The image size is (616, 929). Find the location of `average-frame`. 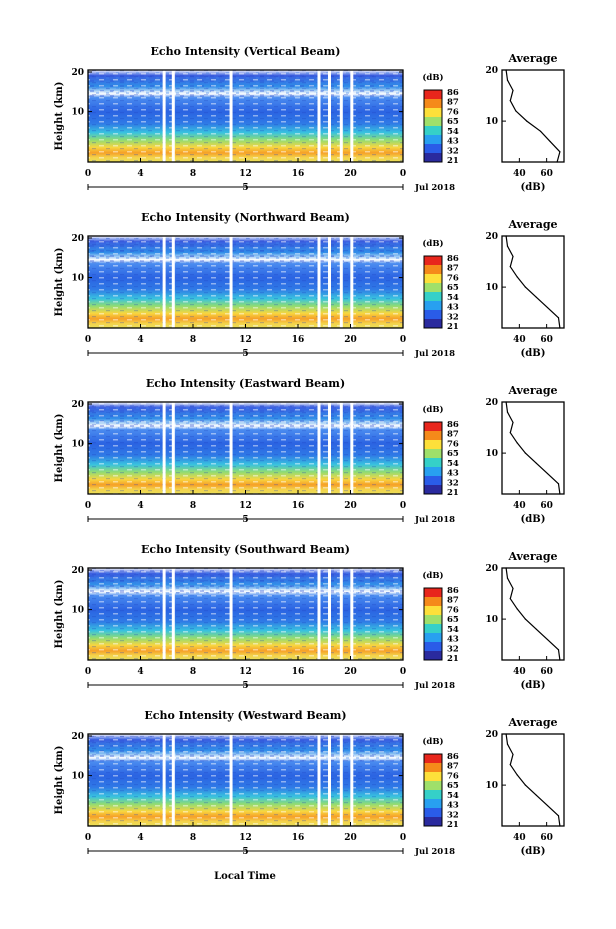

average-frame is located at coordinates (533, 116).